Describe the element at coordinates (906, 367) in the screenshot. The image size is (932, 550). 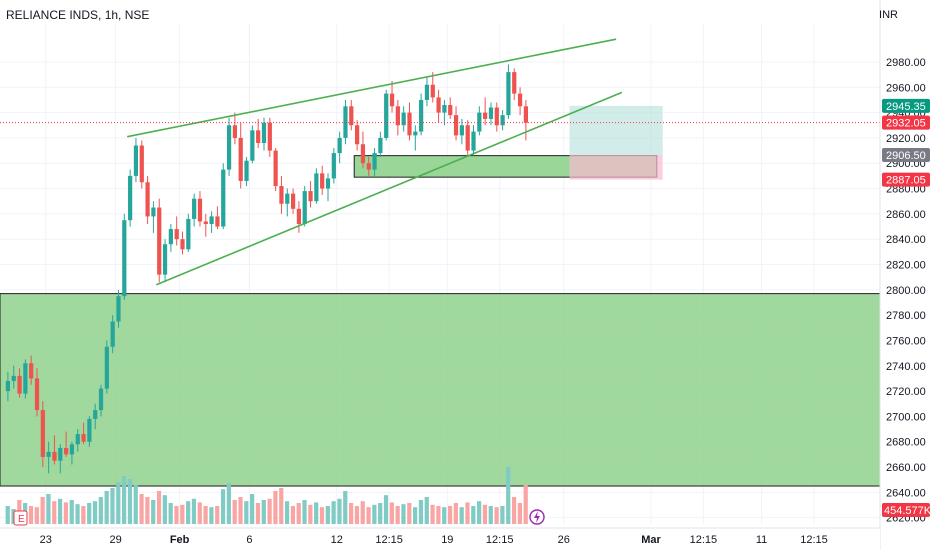
I see `y-tick-label: 2740.00` at that location.